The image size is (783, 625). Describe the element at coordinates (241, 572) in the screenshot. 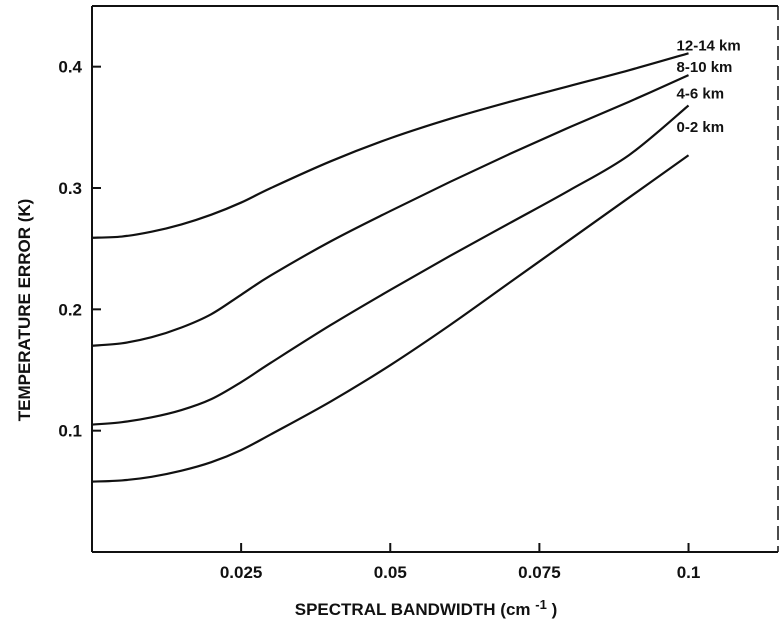

I see `x-tick-label: 0.025` at that location.